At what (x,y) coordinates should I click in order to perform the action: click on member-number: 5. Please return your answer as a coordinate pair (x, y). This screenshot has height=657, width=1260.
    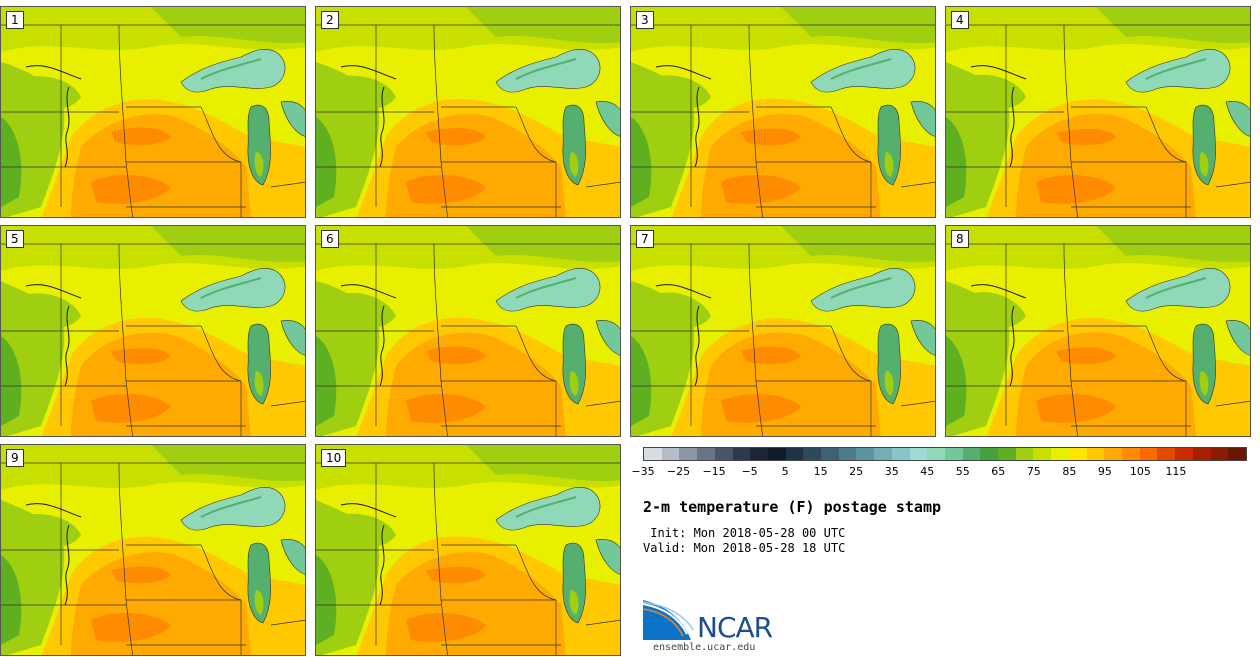
    Looking at the image, I should click on (15, 239).